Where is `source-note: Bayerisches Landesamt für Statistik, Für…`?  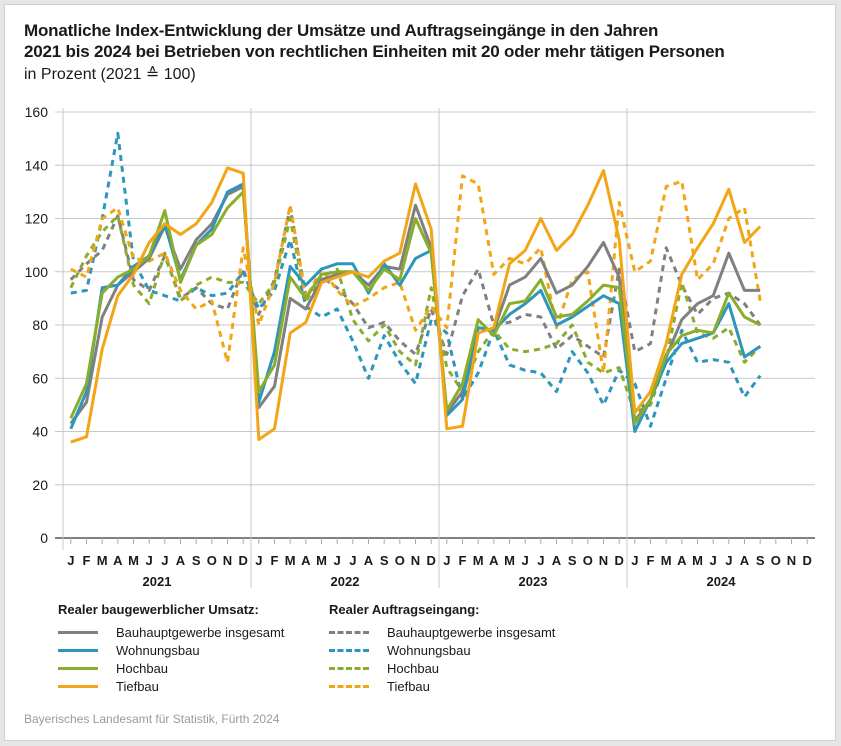
source-note: Bayerisches Landesamt für Statistik, Für… is located at coordinates (152, 719).